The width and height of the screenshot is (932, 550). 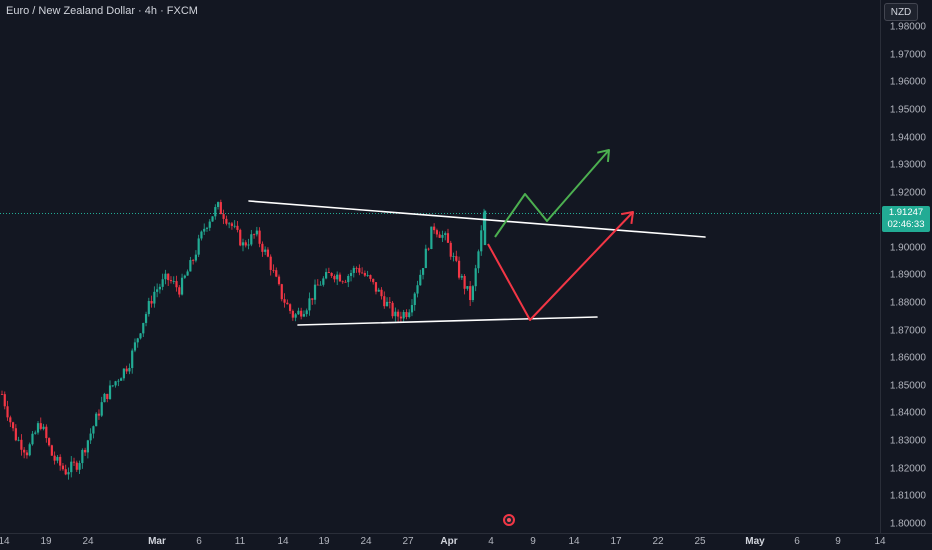 What do you see at coordinates (907, 27) in the screenshot?
I see `price-tick: 1.98000` at bounding box center [907, 27].